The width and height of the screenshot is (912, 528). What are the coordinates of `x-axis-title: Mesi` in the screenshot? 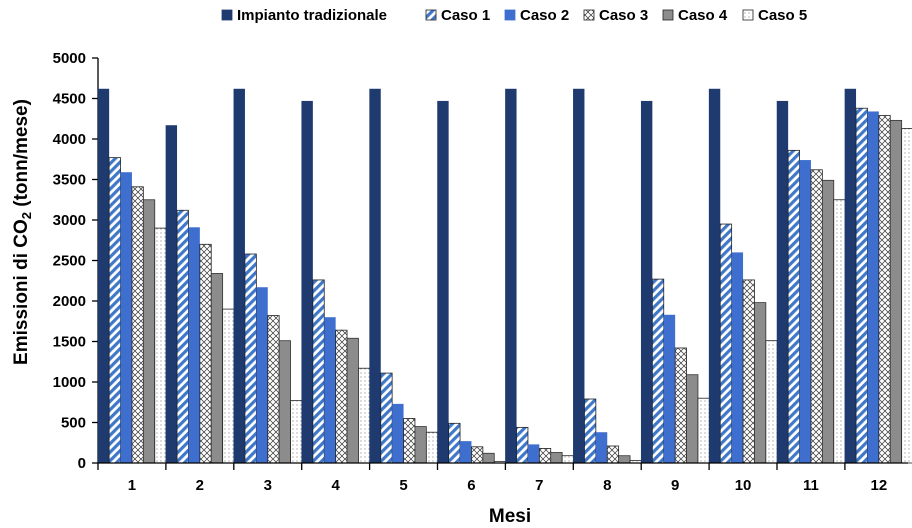 It's located at (510, 516).